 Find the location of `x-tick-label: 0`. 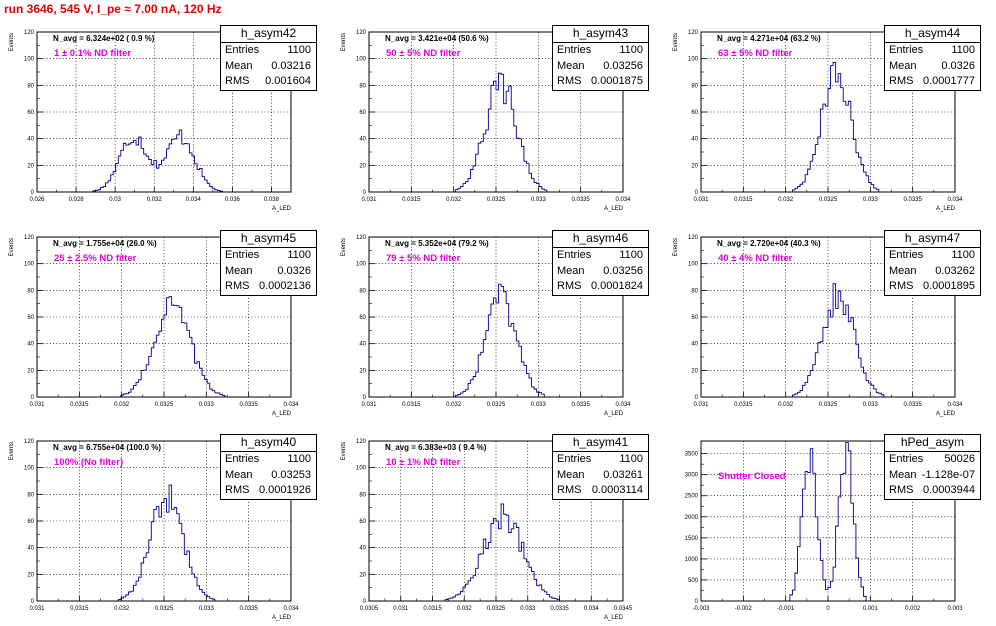

x-tick-label: 0 is located at coordinates (828, 609).